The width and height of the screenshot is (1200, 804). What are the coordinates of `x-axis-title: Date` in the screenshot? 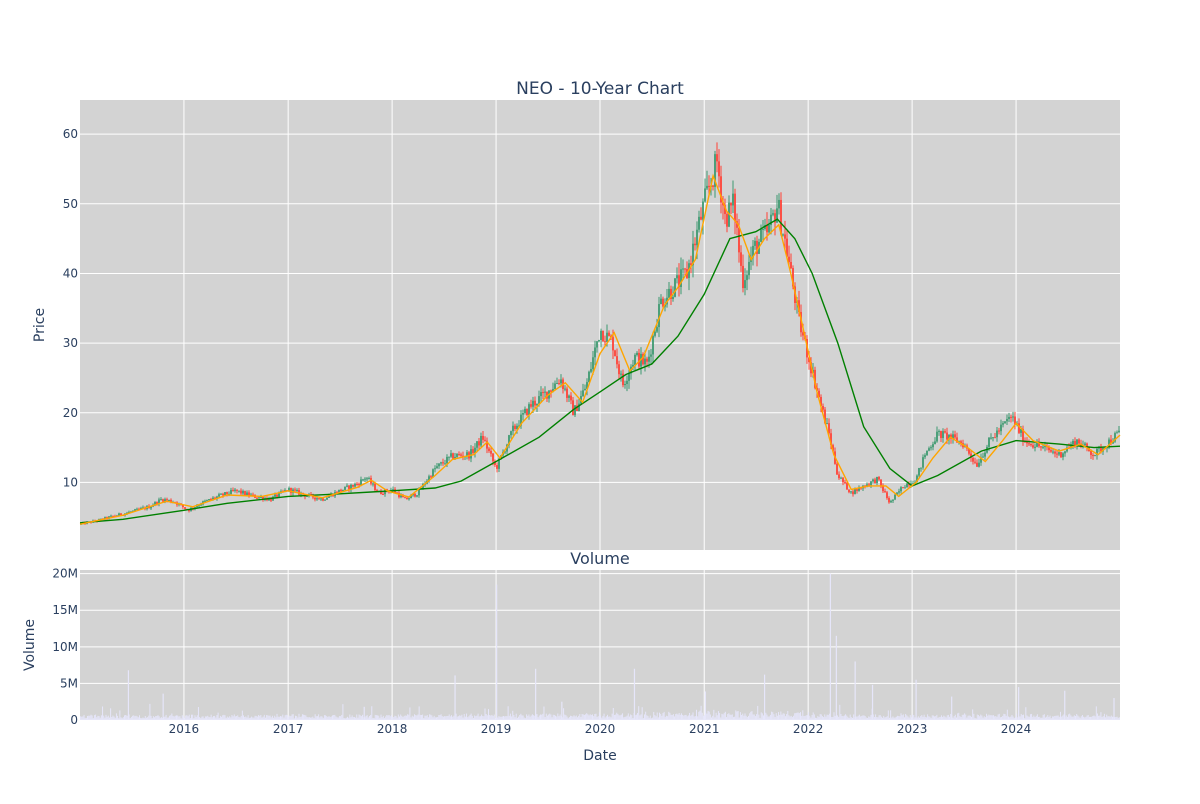 It's located at (599, 756).